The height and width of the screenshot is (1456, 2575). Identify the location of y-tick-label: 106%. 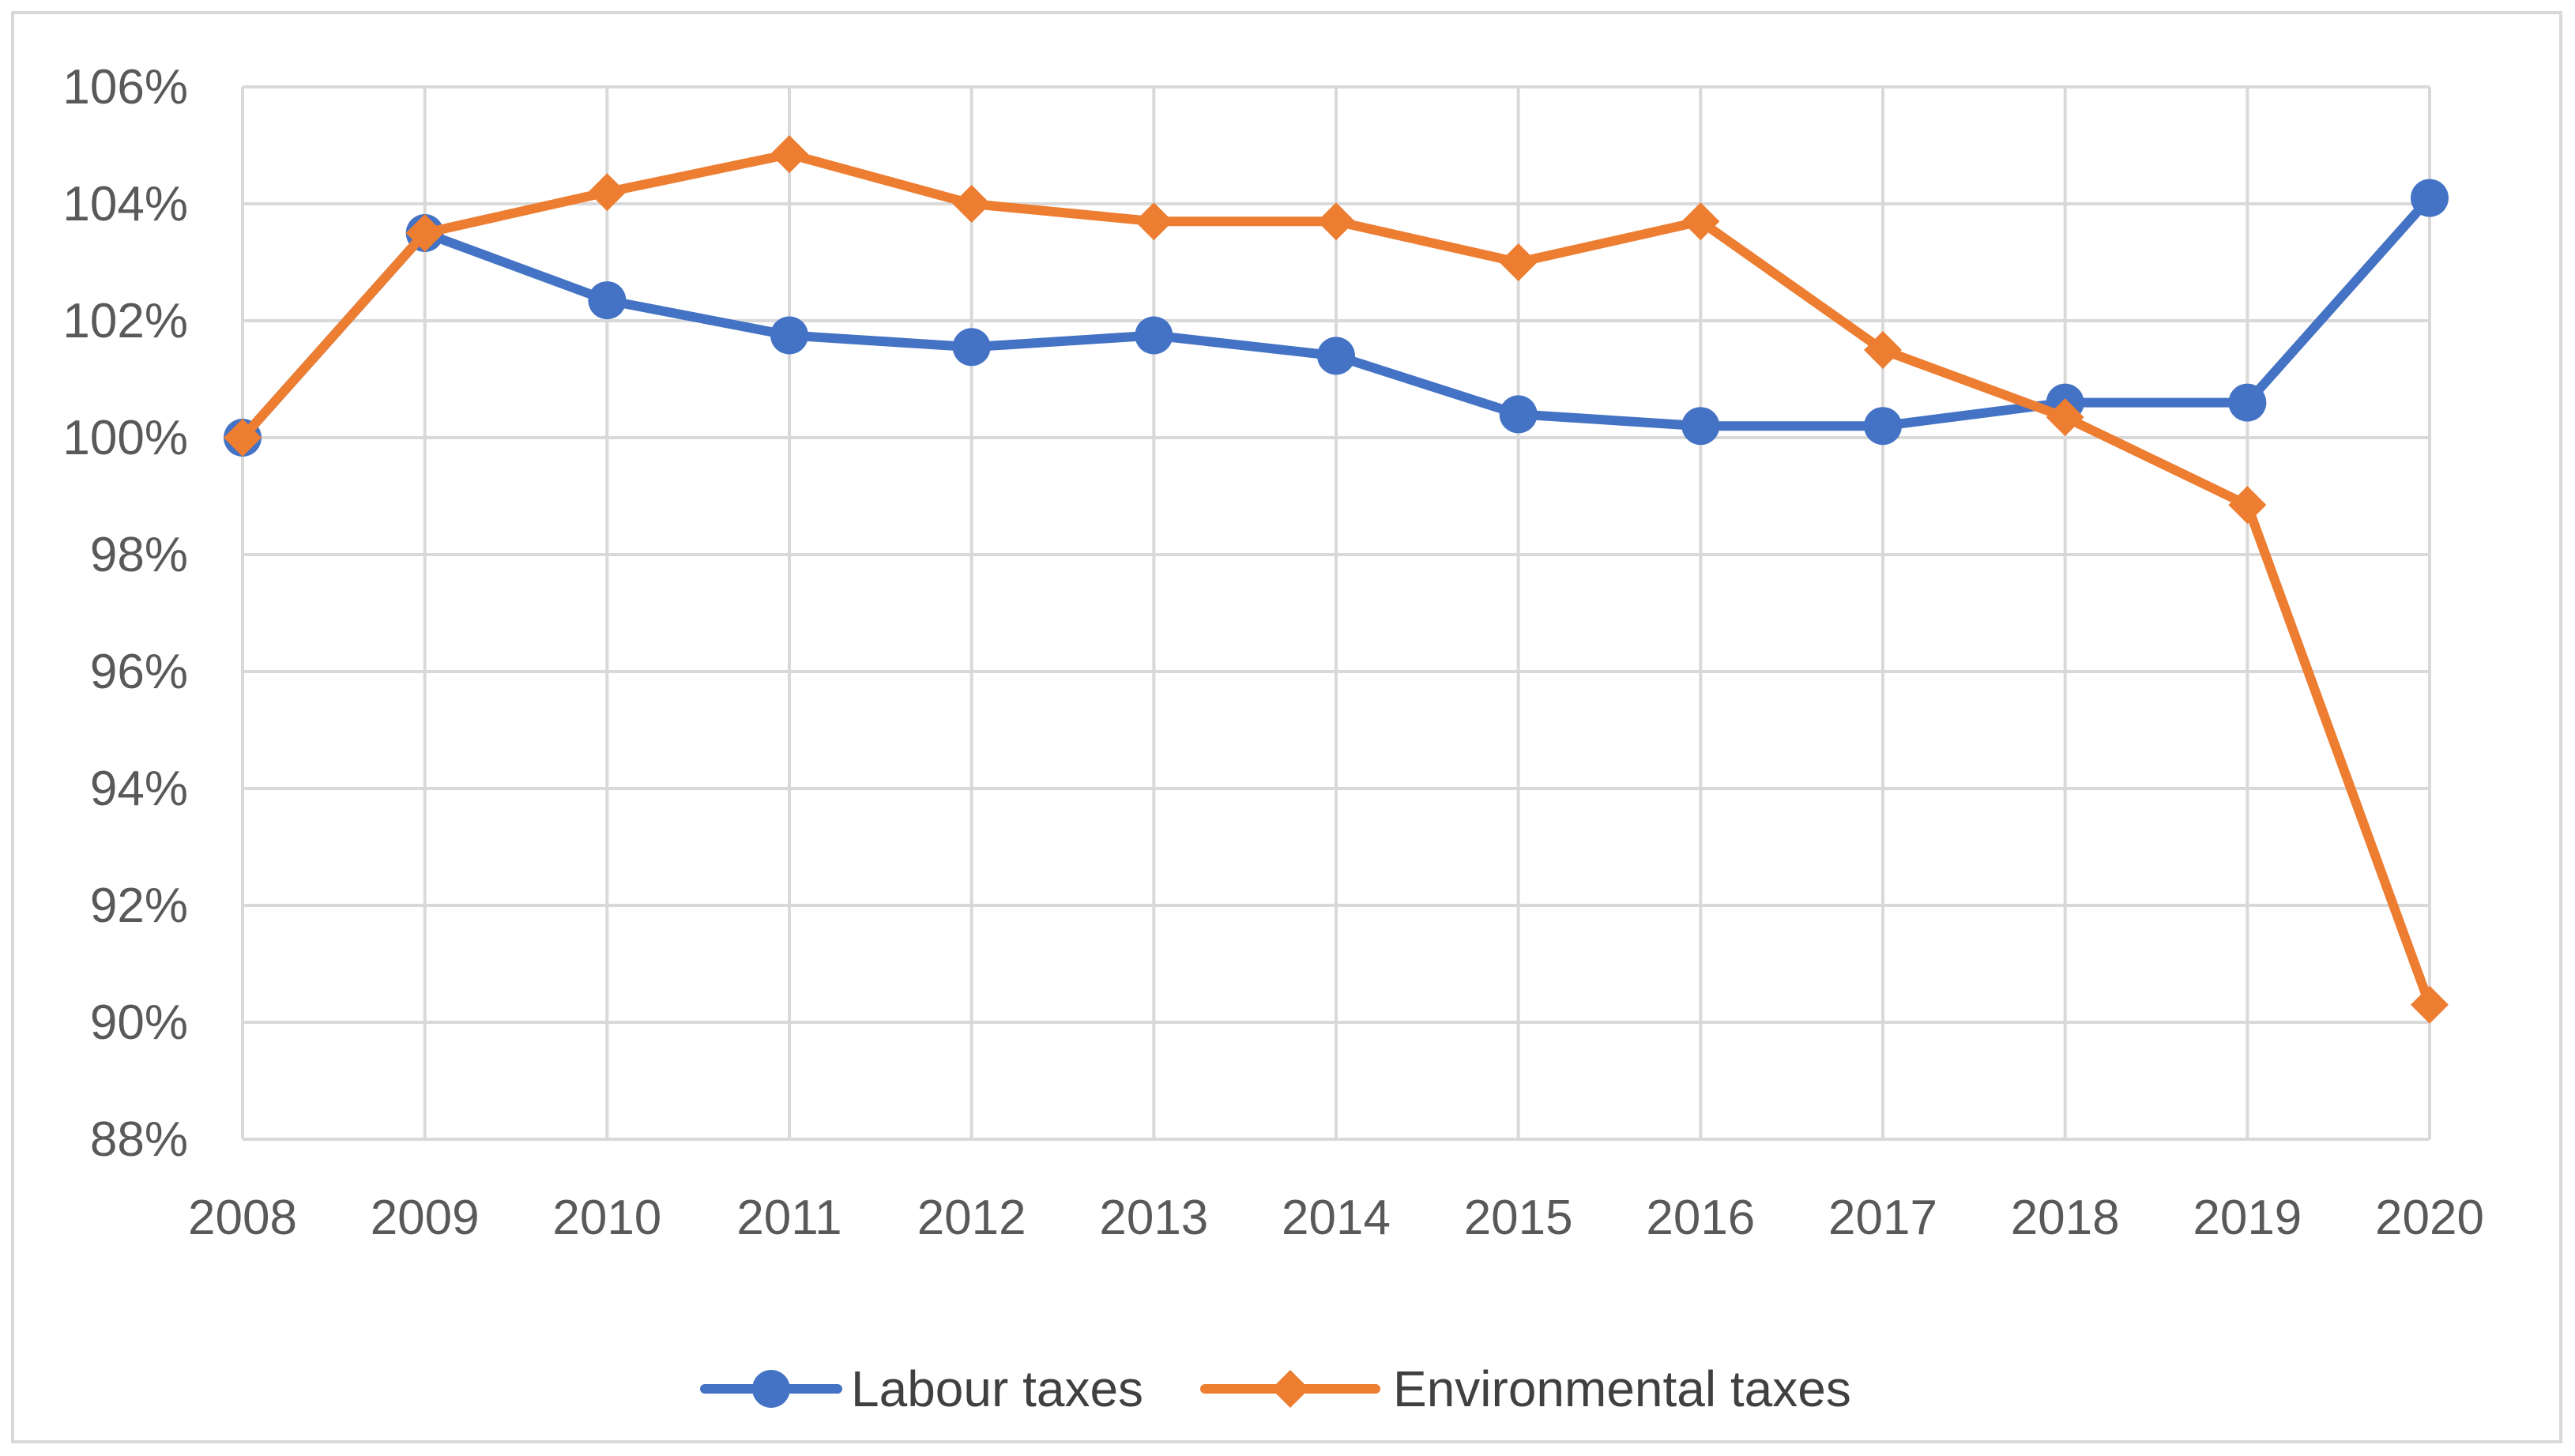
(125, 87).